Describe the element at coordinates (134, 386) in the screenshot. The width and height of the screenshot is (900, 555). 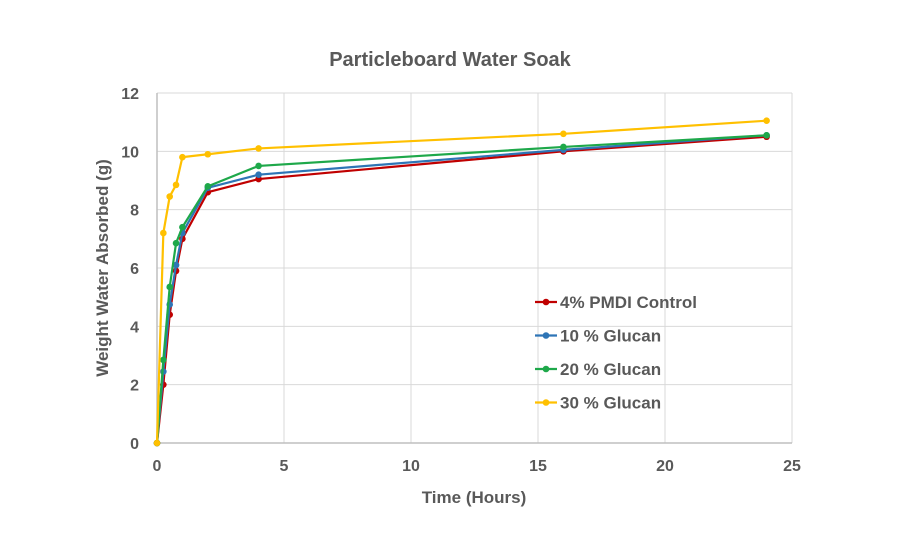
I see `y-tick-label: 2` at that location.